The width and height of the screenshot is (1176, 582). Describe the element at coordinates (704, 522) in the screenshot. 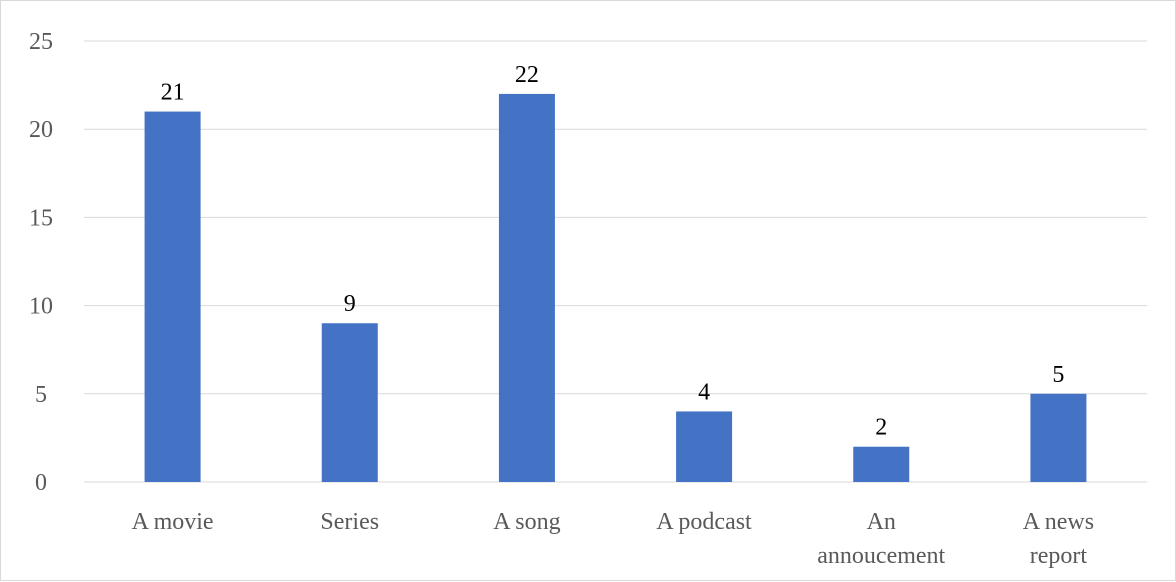

I see `category-label: A podcast` at that location.